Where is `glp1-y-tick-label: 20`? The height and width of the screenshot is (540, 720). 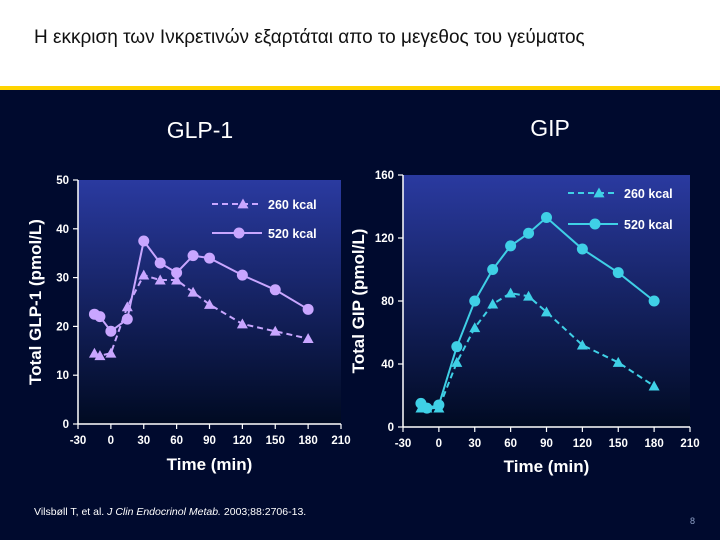 glp1-y-tick-label: 20 is located at coordinates (62, 327).